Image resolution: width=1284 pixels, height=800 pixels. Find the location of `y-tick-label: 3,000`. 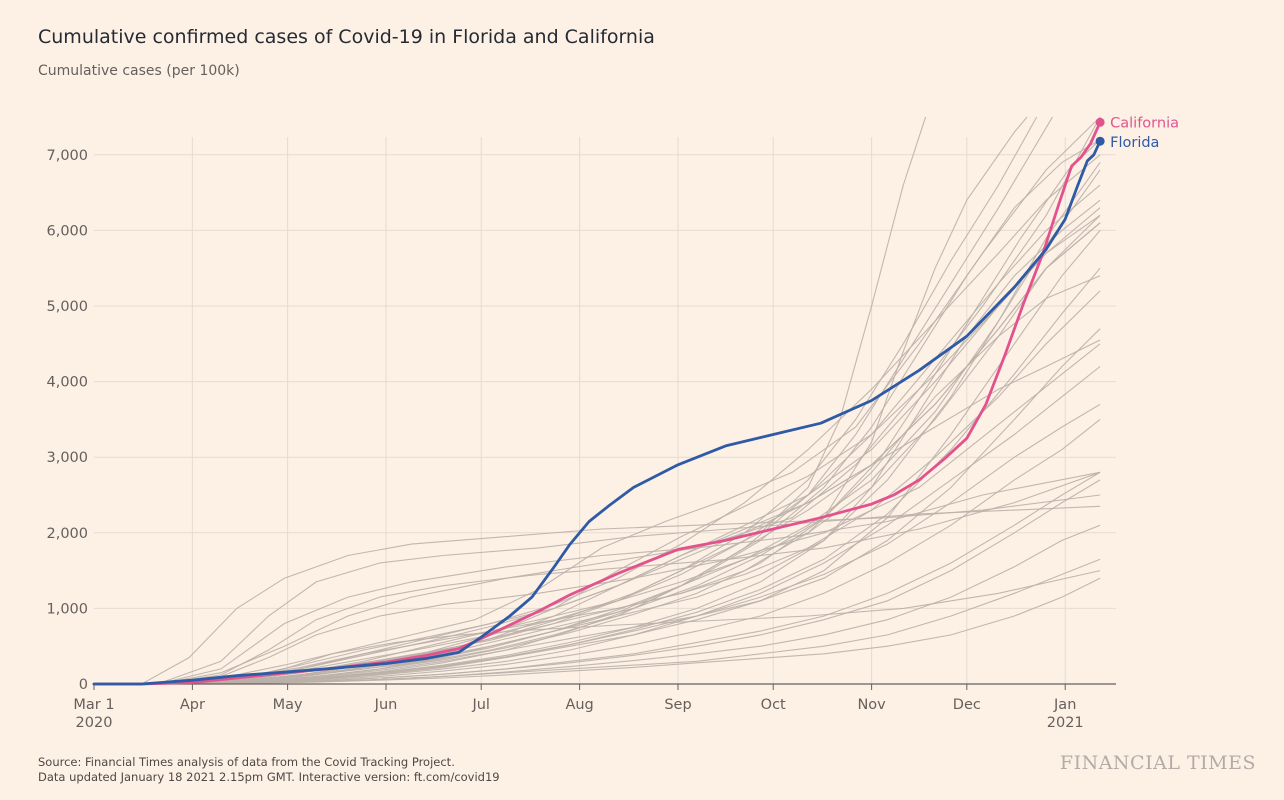

y-tick-label: 3,000 is located at coordinates (67, 458).